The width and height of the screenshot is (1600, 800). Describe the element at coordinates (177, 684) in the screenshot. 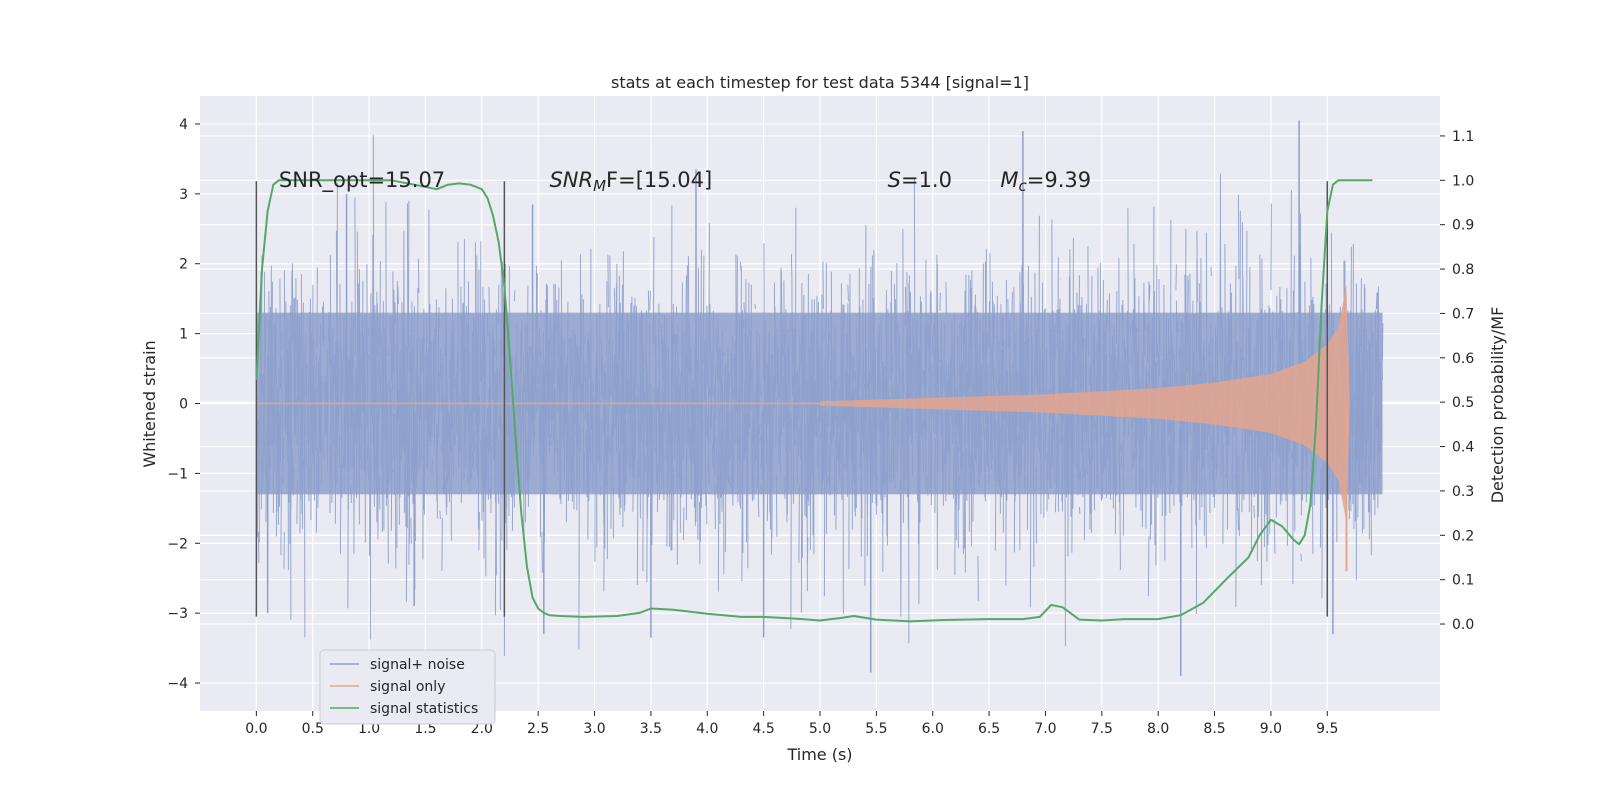

I see `y-tick-label-8: −4` at that location.